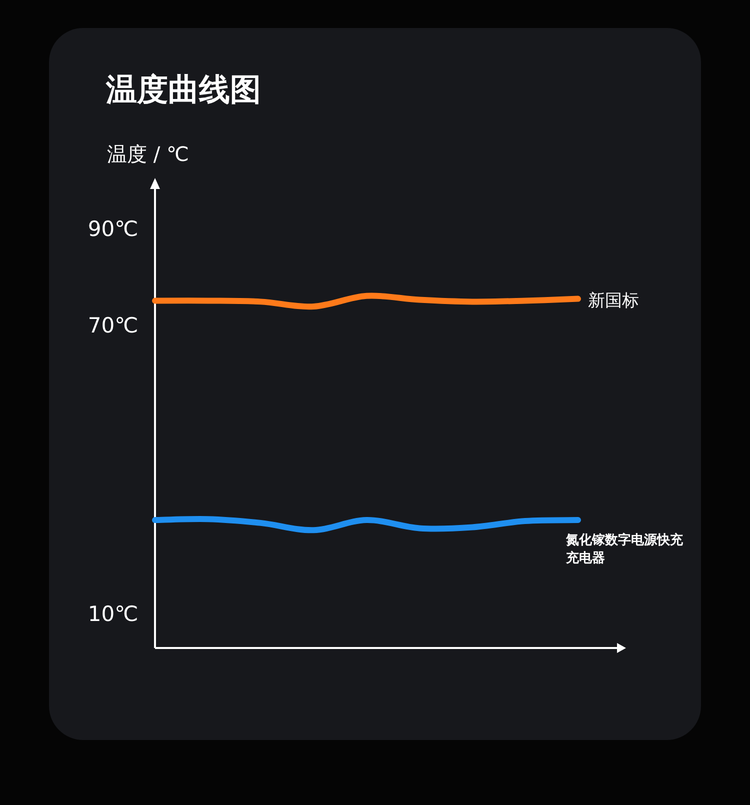  I want to click on y-axis-title: 温度 / ℃, so click(148, 154).